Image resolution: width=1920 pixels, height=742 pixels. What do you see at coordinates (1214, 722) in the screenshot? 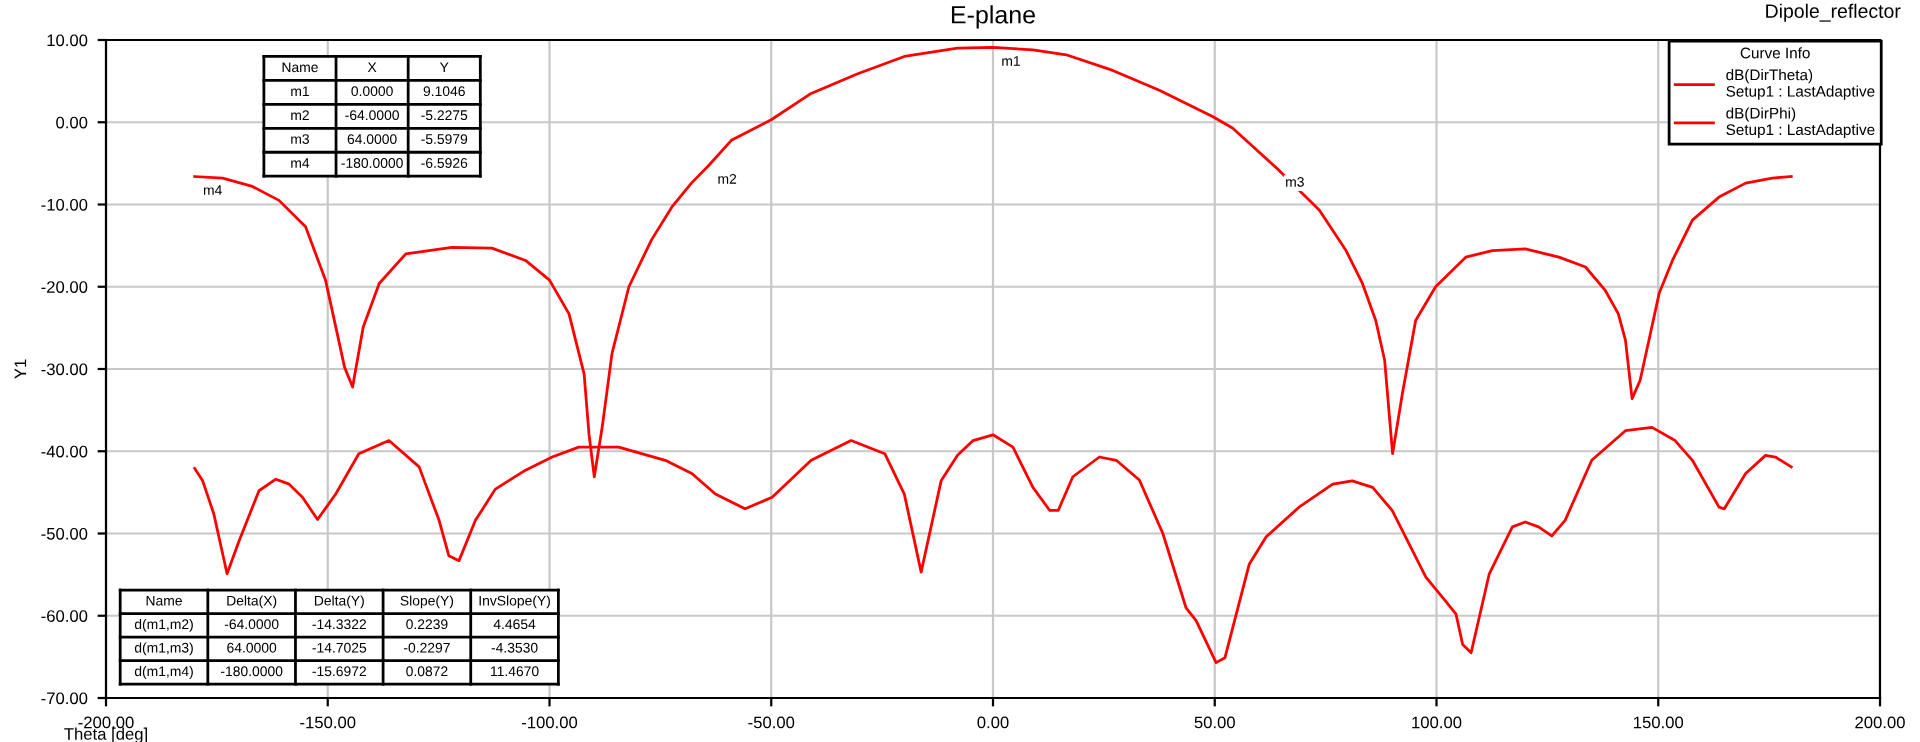
I see `x-tick-label: 50.00` at bounding box center [1214, 722].